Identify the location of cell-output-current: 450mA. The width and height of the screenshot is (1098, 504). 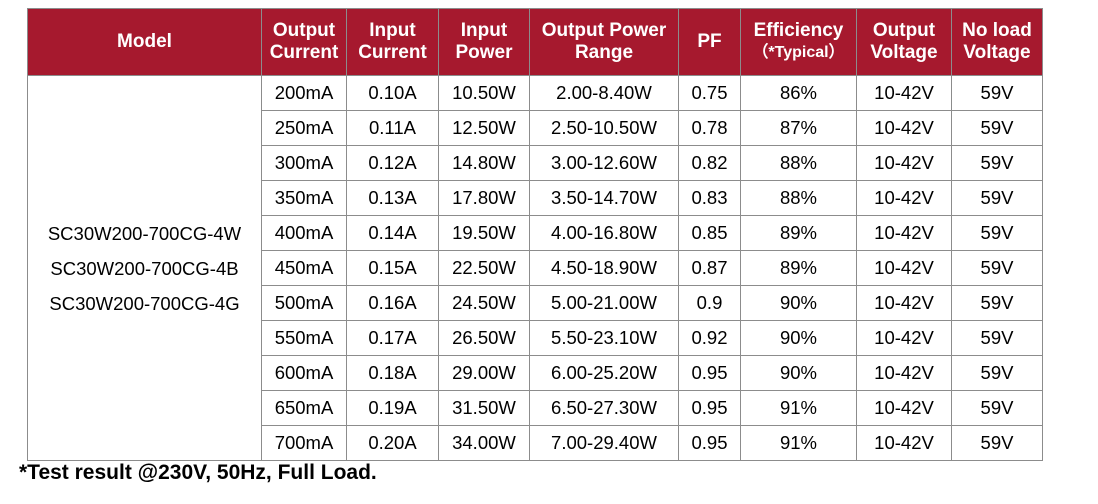
(304, 268).